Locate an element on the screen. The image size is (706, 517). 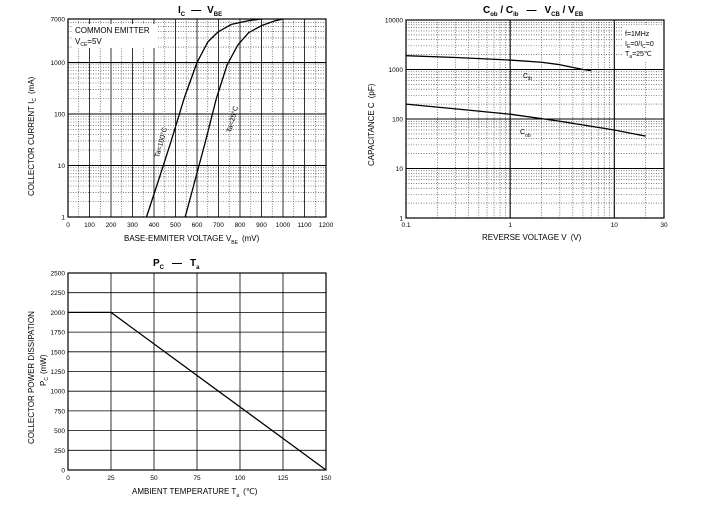
y-tick-label: 2250 is located at coordinates (58, 293).